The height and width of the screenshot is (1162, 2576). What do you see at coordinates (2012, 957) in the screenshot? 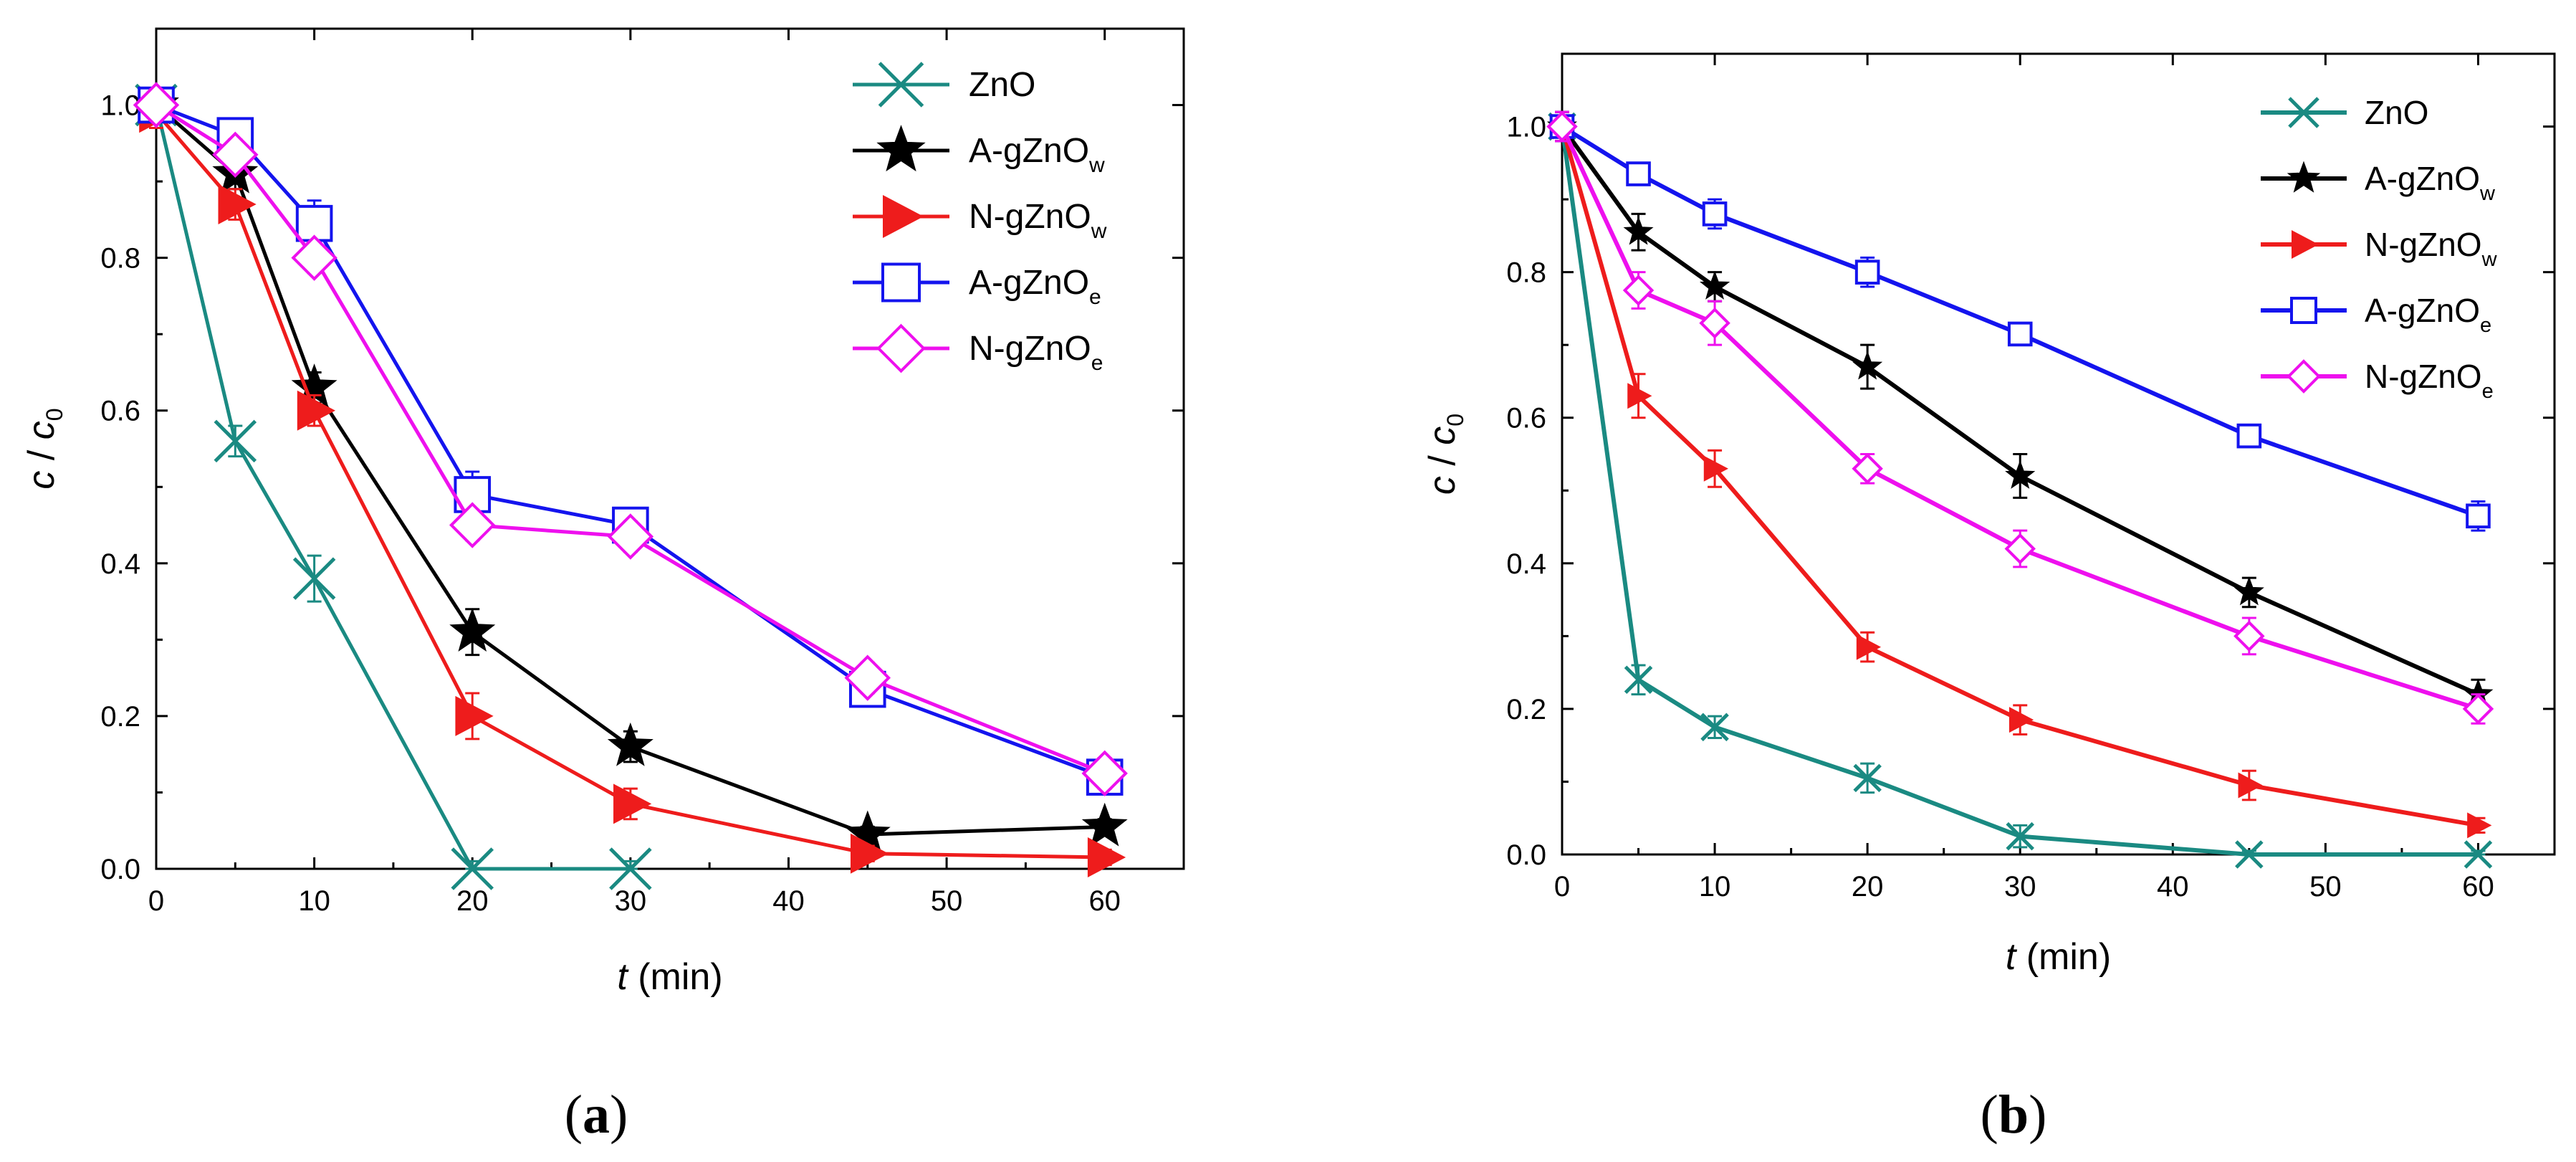
I see `x-axis-var: t` at bounding box center [2012, 957].